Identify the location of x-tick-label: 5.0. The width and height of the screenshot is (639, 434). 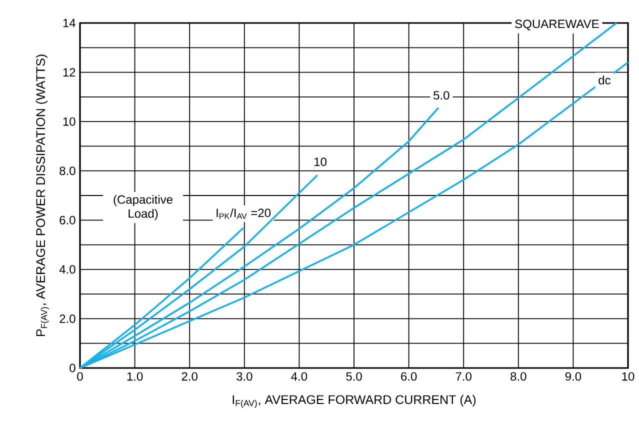
(354, 376).